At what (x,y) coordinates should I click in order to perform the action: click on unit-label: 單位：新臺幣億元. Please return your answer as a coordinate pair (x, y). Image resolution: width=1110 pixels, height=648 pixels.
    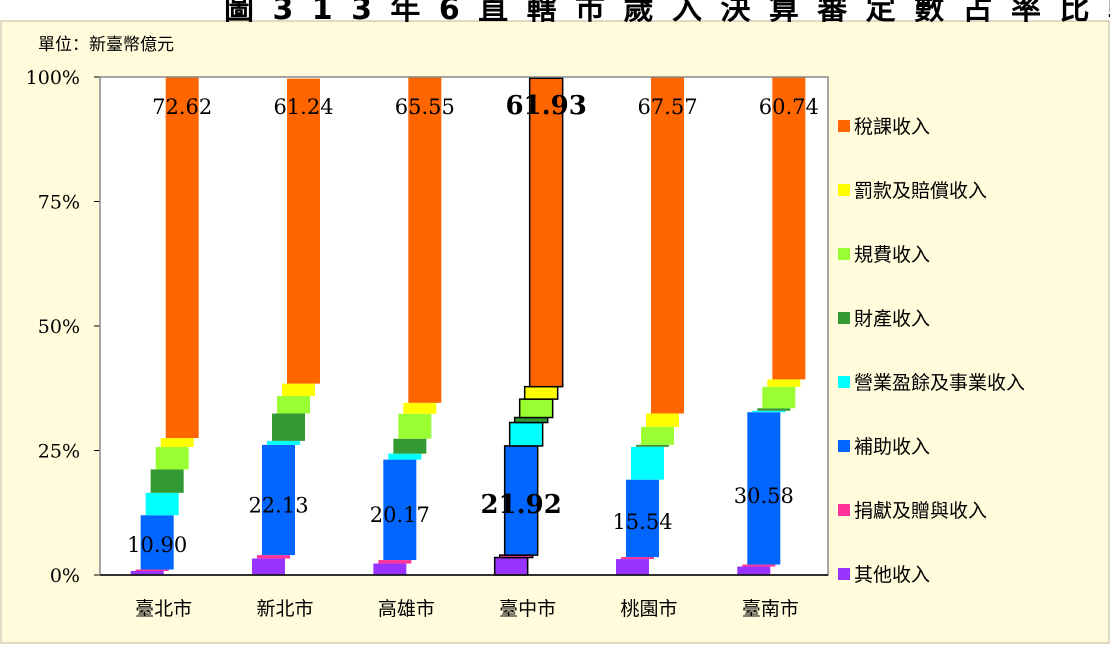
    Looking at the image, I should click on (106, 45).